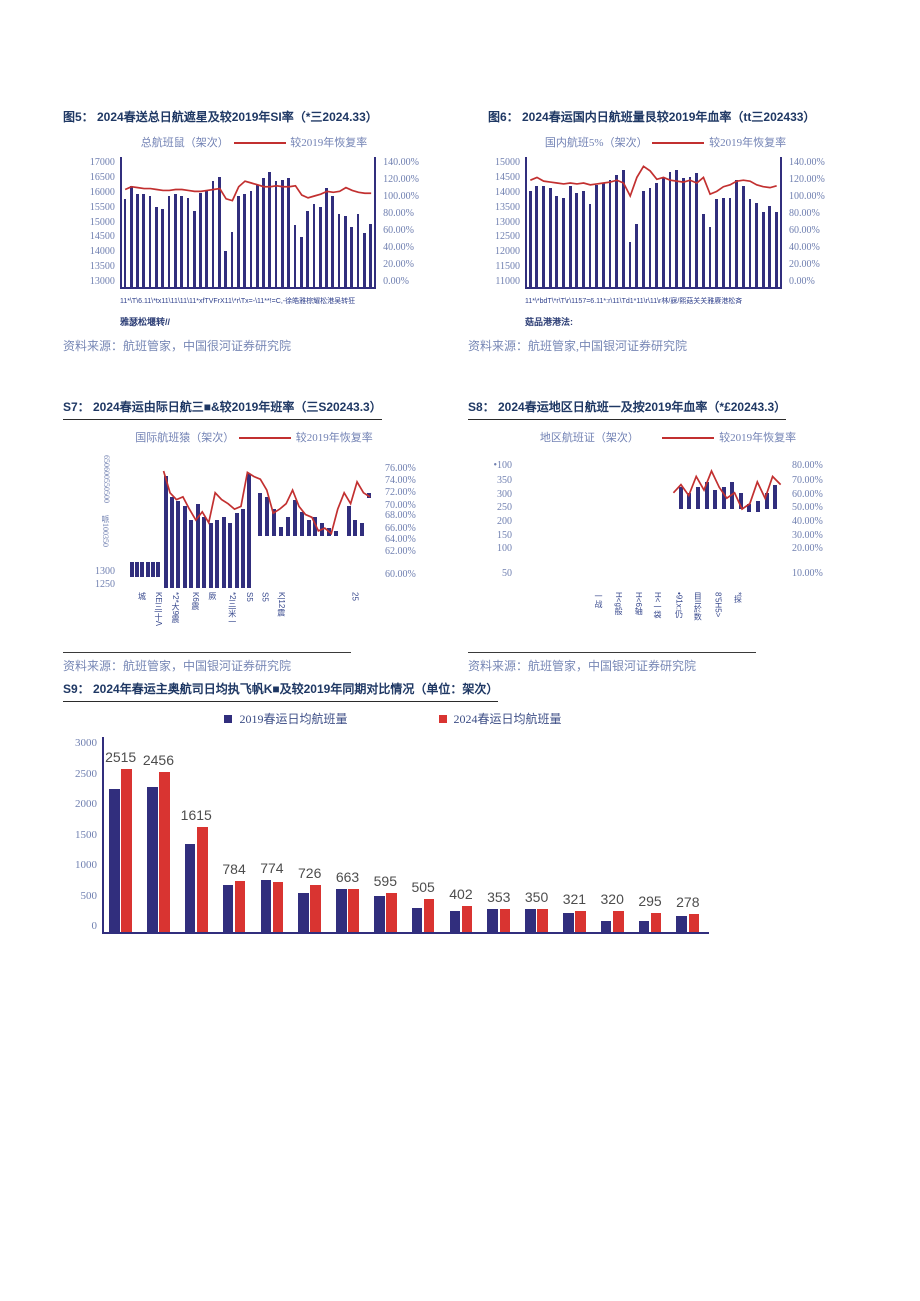 The width and height of the screenshot is (920, 1301). What do you see at coordinates (86, 743) in the screenshot?
I see `axis-tick: 3000` at bounding box center [86, 743].